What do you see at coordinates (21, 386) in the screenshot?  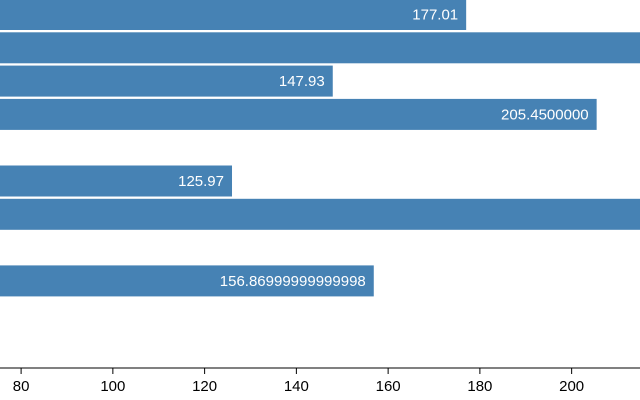 I see `x-tick-label: 80` at bounding box center [21, 386].